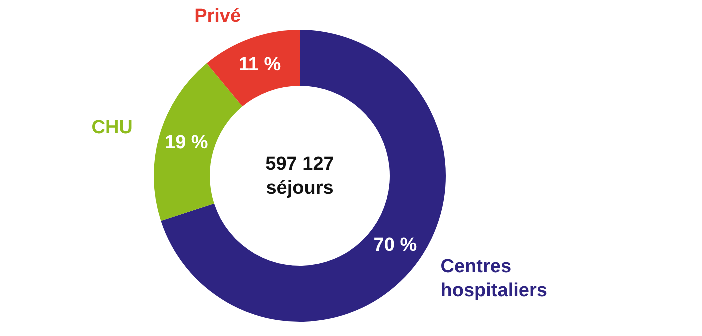 This screenshot has width=702, height=336. What do you see at coordinates (396, 245) in the screenshot?
I see `data-label: 70 %` at bounding box center [396, 245].